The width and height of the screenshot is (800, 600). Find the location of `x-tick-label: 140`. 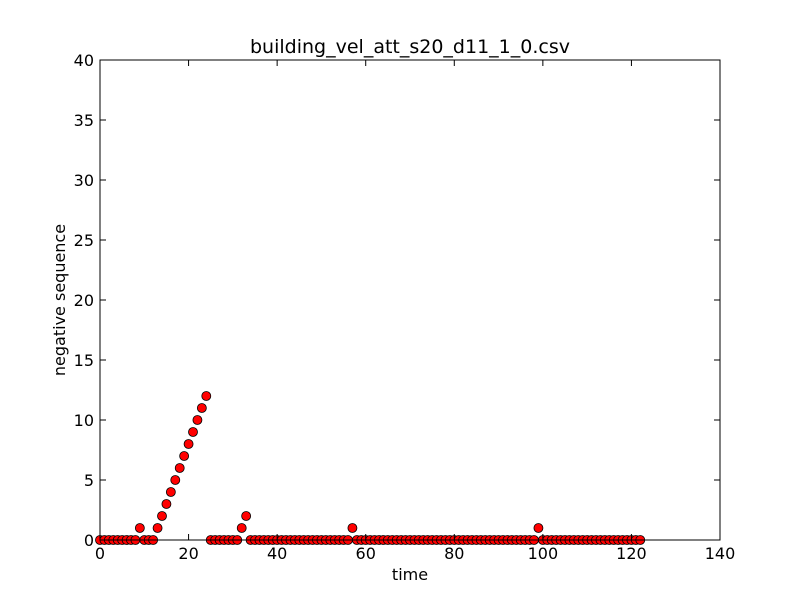

x-tick-label: 140 is located at coordinates (720, 553).